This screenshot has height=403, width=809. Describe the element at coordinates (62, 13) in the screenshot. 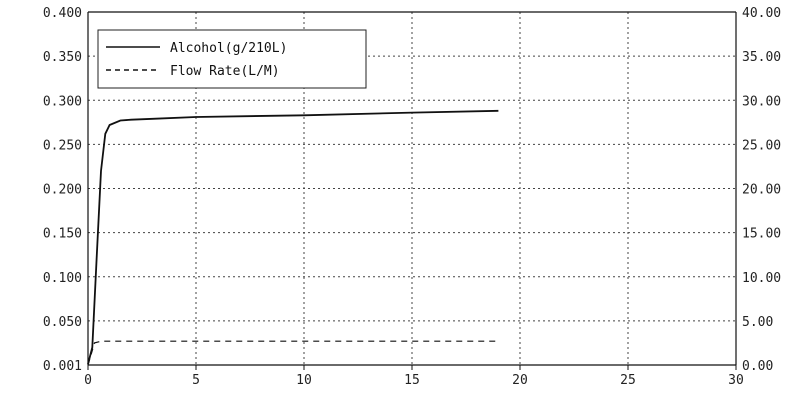

I see `y-left-tick-label: 0.400` at that location.